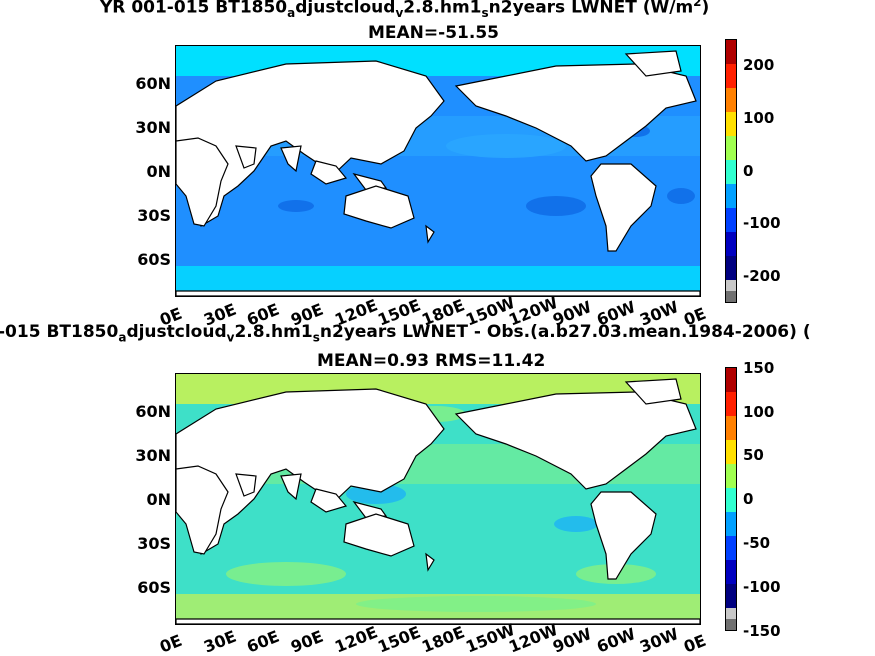  Describe the element at coordinates (431, 361) in the screenshot. I see `panel2-subtitle: MEAN=0.93 RMS=11.42` at that location.